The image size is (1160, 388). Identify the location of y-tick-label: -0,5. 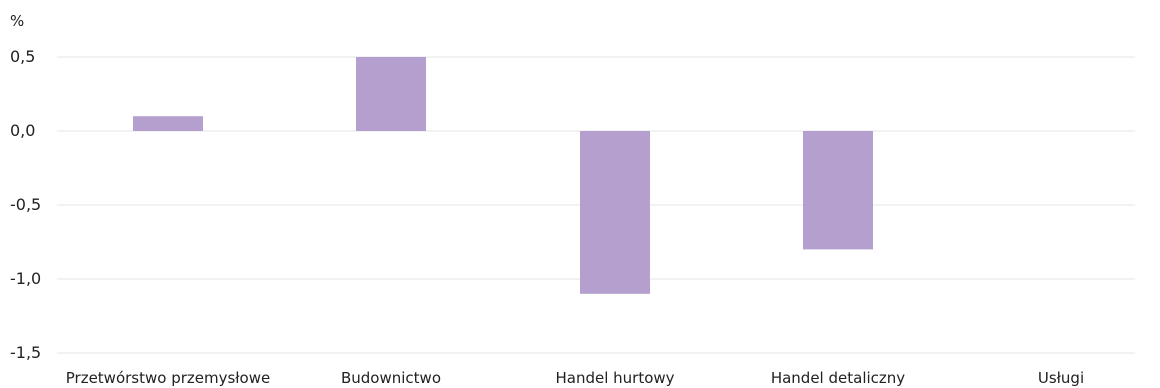
(25, 204).